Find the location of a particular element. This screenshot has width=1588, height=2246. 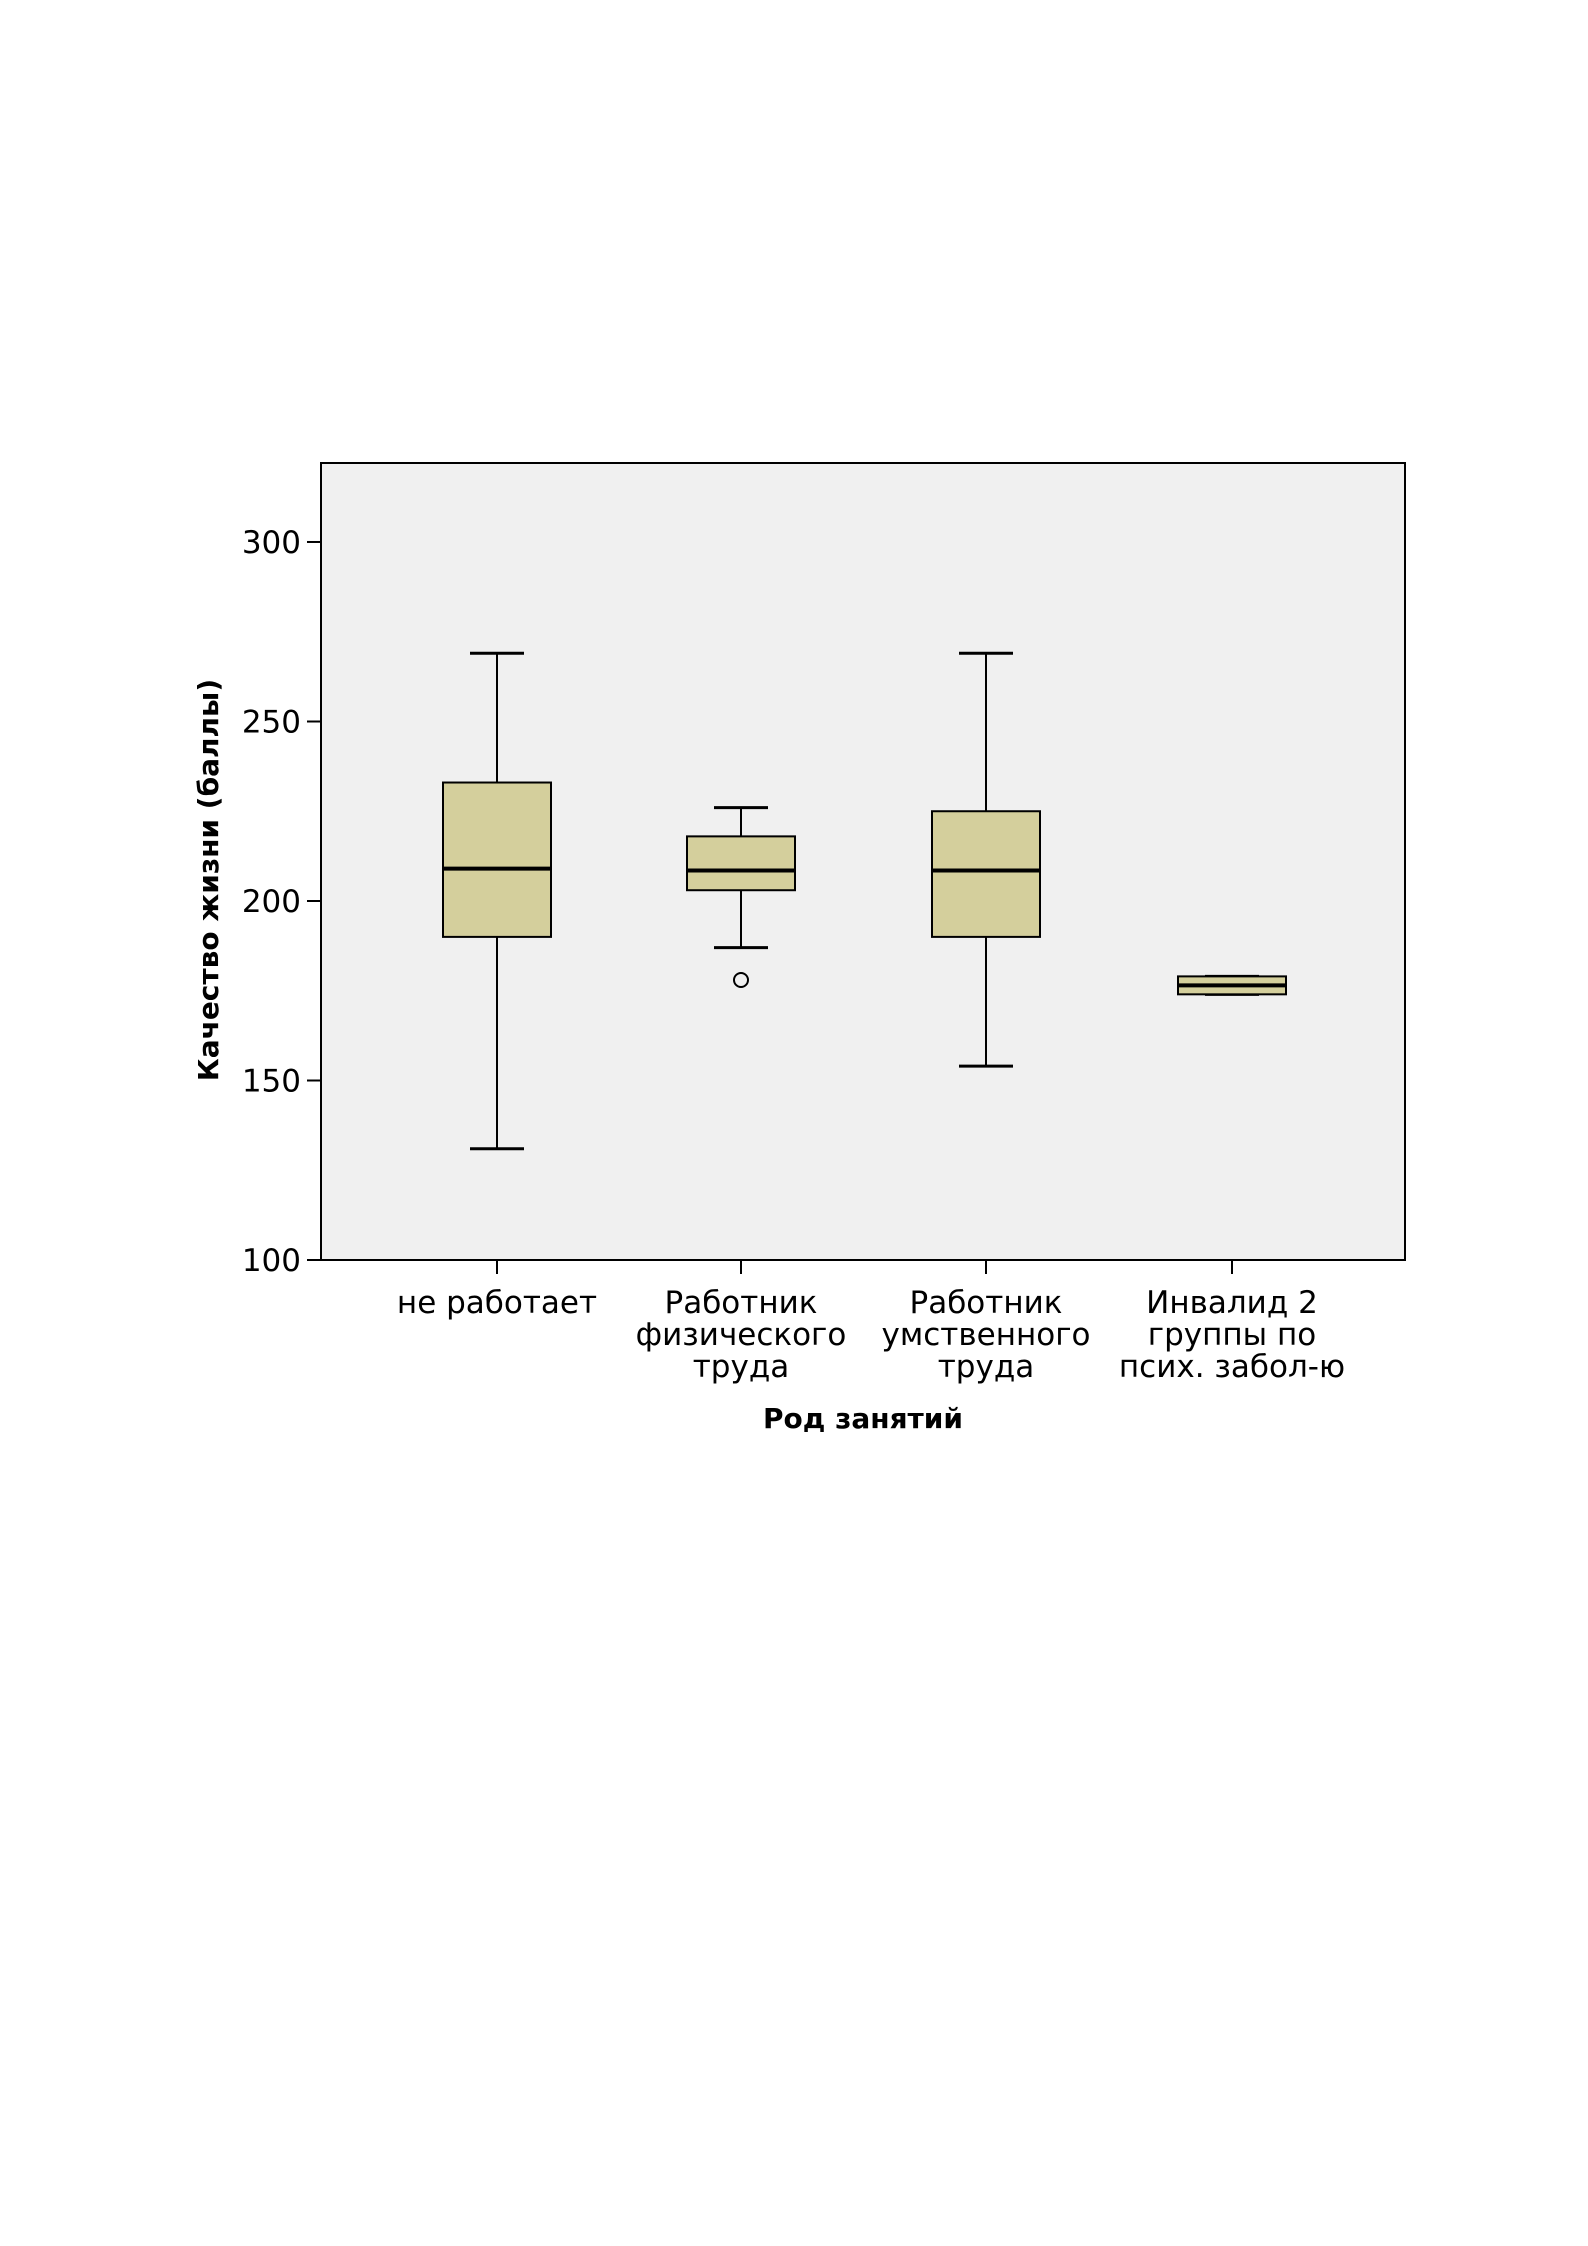

x-category-label: группы по is located at coordinates (1232, 1335).